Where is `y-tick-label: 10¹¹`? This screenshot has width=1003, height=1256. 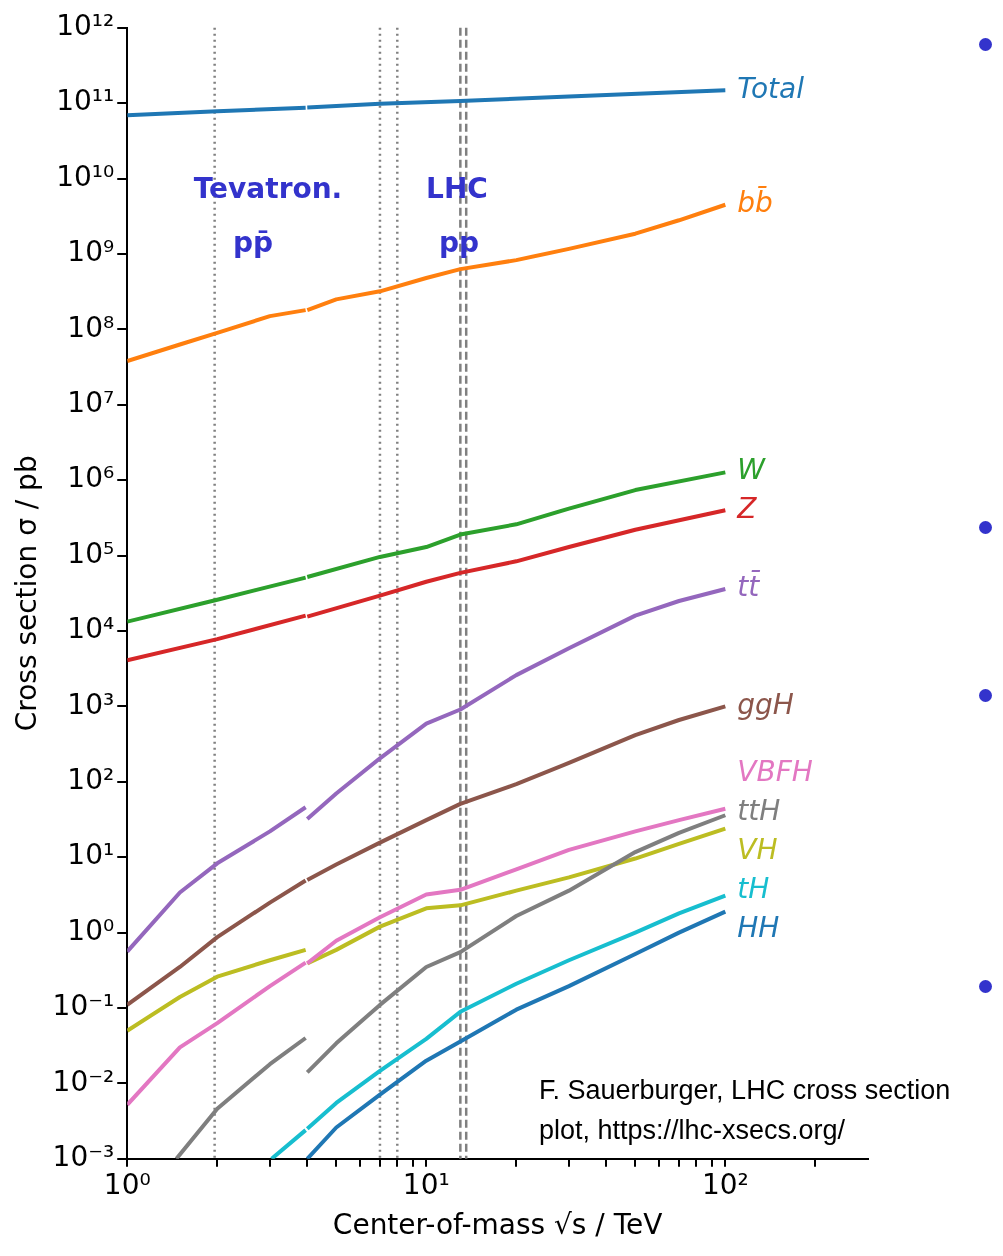
y-tick-label: 10¹¹ is located at coordinates (85, 101).